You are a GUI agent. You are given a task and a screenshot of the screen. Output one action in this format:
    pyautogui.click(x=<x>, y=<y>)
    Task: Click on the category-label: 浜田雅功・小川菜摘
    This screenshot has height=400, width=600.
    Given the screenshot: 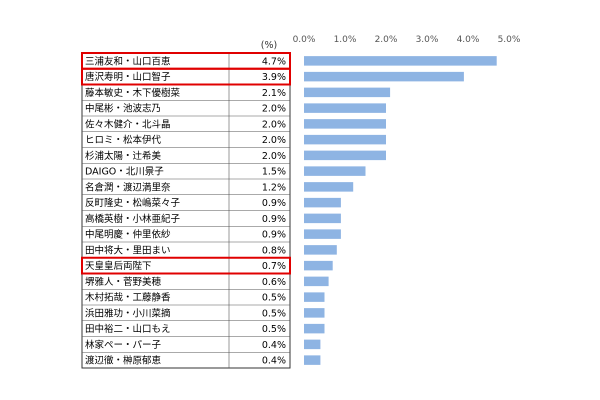 What is the action you would take?
    pyautogui.click(x=128, y=313)
    